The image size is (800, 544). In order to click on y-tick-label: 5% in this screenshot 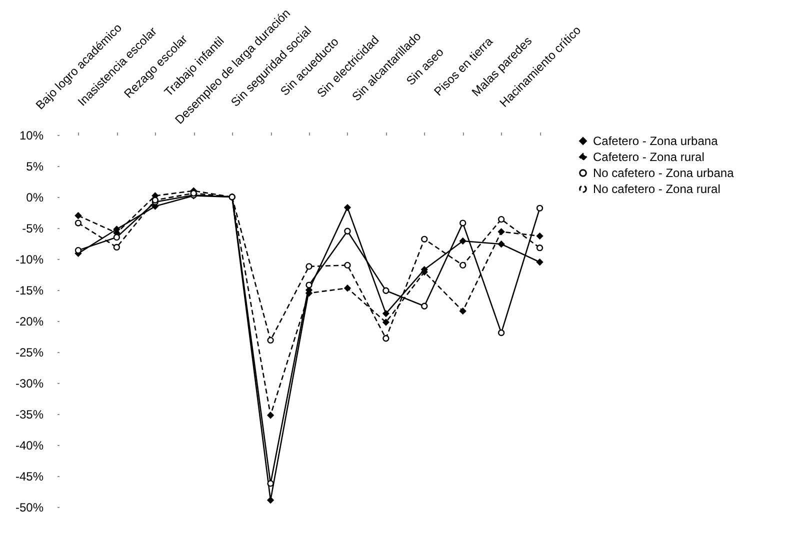, I will do `click(35, 167)`.